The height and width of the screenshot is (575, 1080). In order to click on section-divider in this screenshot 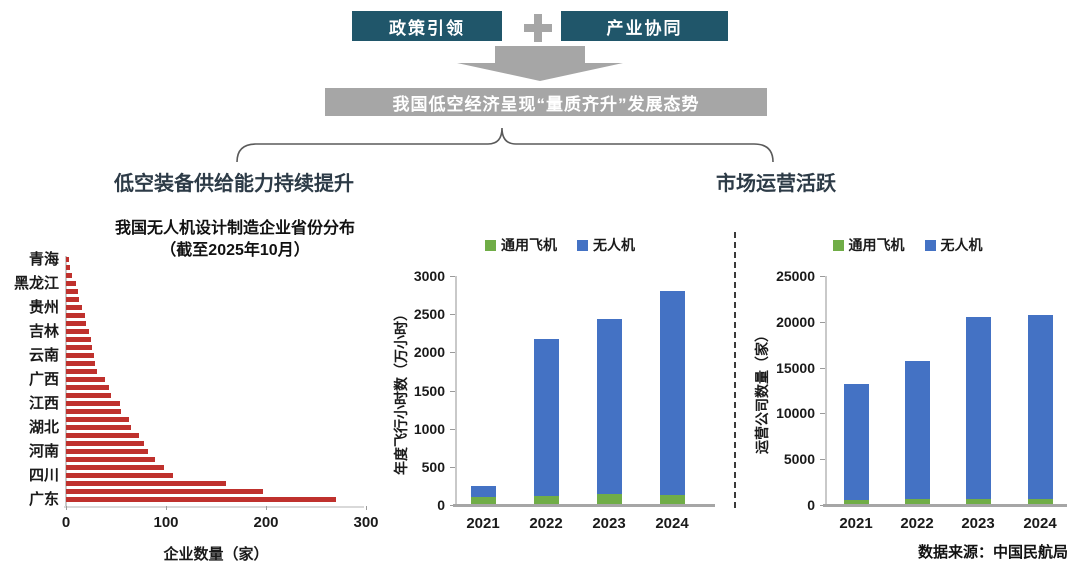, I will do `click(735, 370)`.